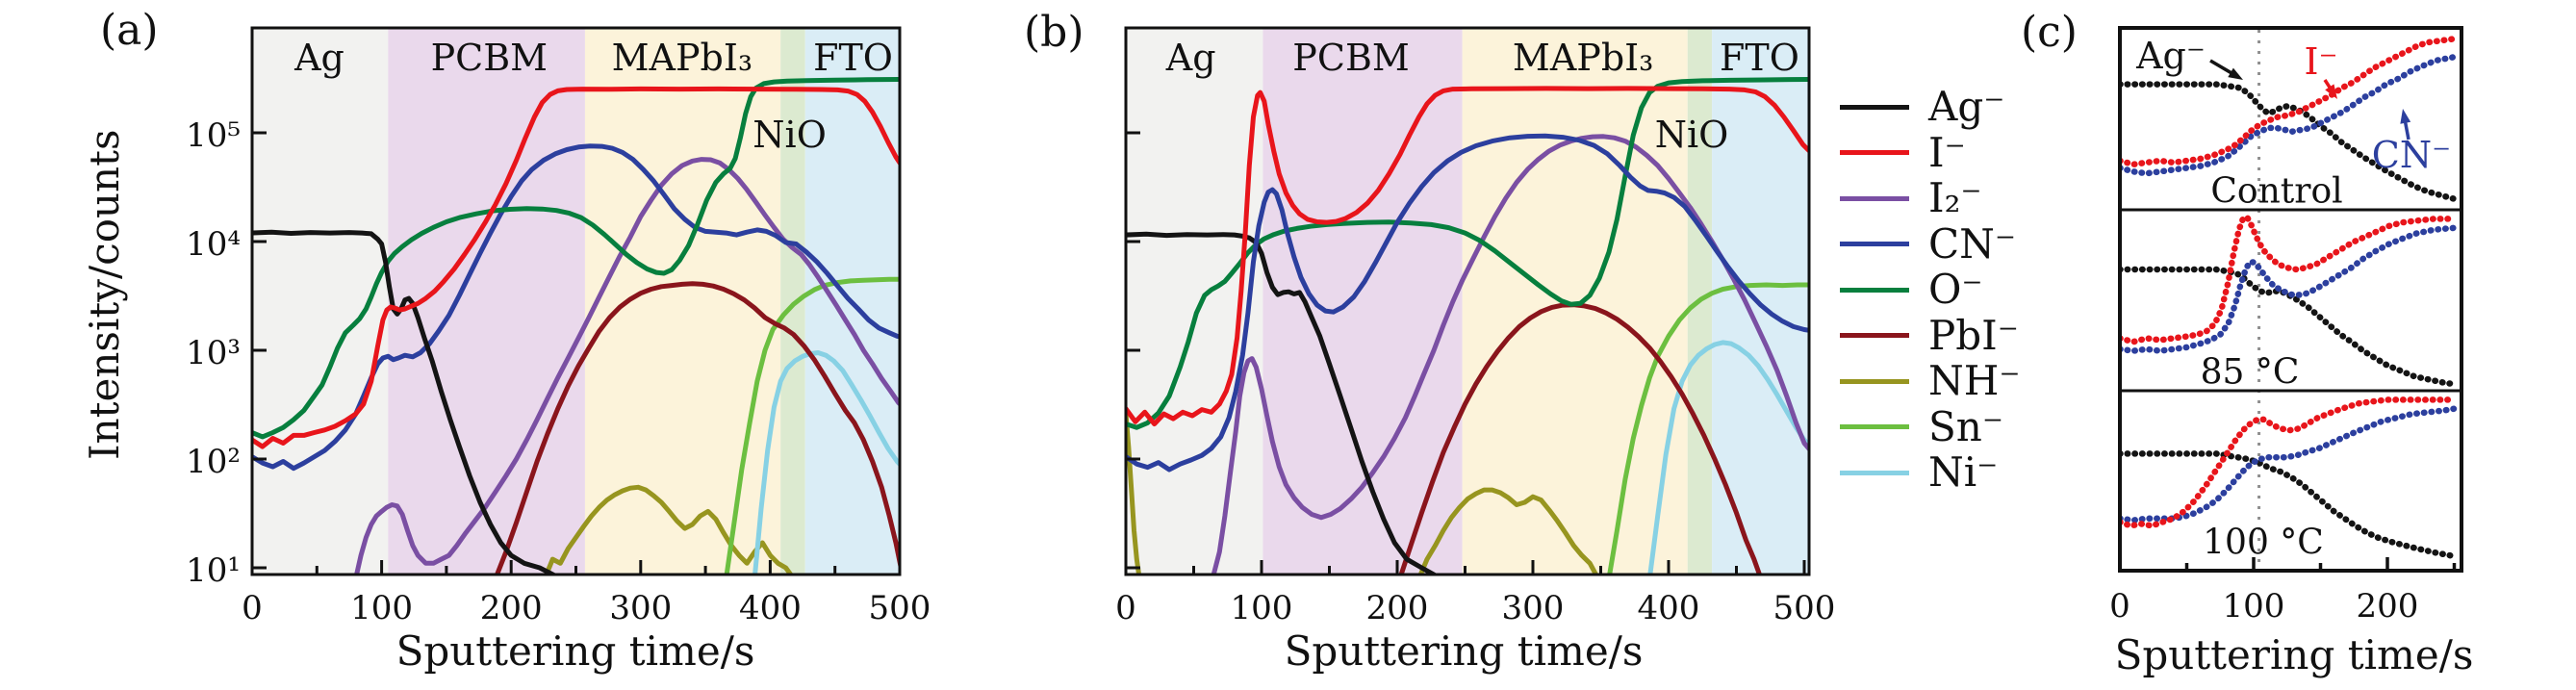 The image size is (2576, 690). What do you see at coordinates (1054, 32) in the screenshot?
I see `panel-b-letter: (b)` at bounding box center [1054, 32].